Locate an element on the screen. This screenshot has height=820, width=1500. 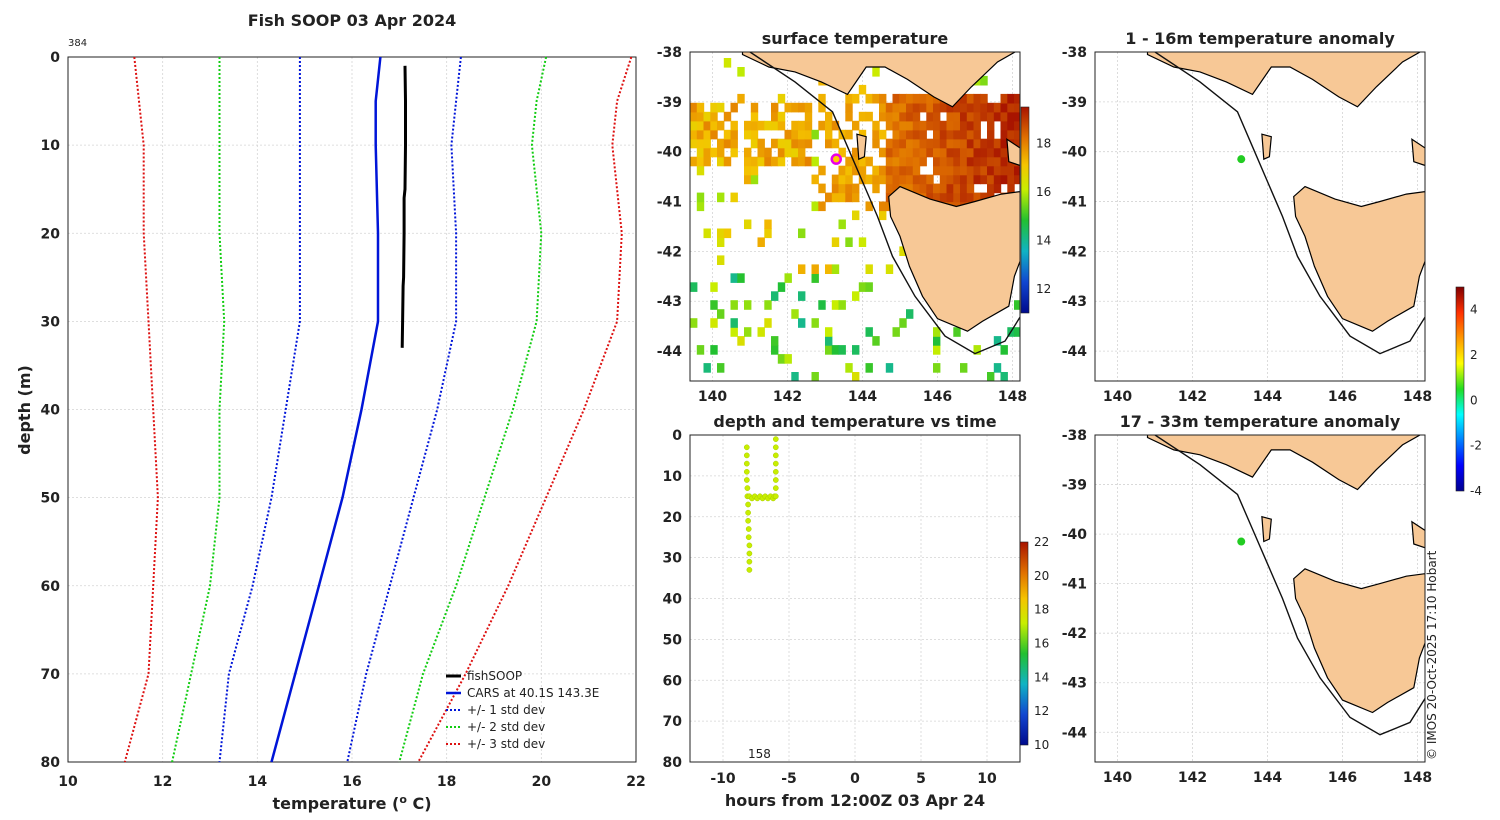
sst-ytick: -39 is located at coordinates (669, 103).